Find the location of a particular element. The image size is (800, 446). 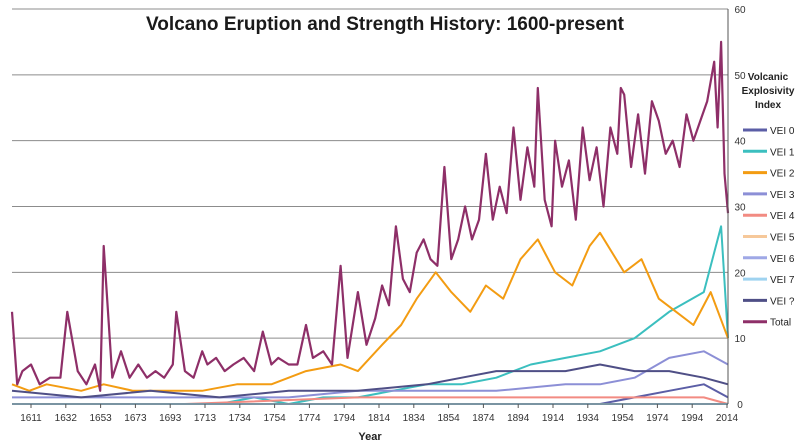

legend-label-1: VEI 1 is located at coordinates (782, 152).